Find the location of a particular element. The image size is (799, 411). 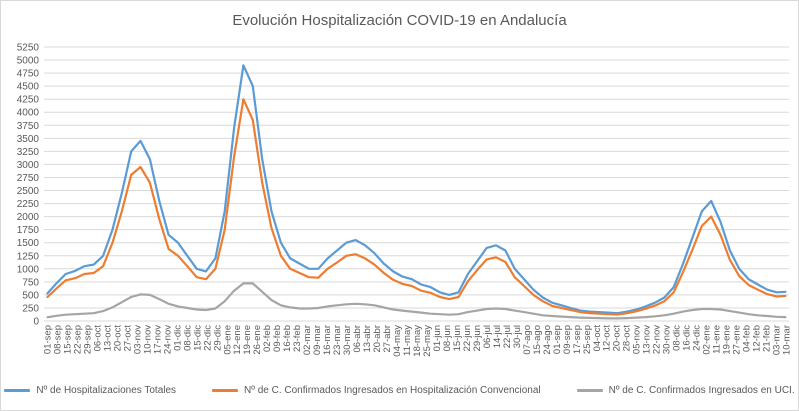

x-tick-label: 18-may is located at coordinates (417, 341).